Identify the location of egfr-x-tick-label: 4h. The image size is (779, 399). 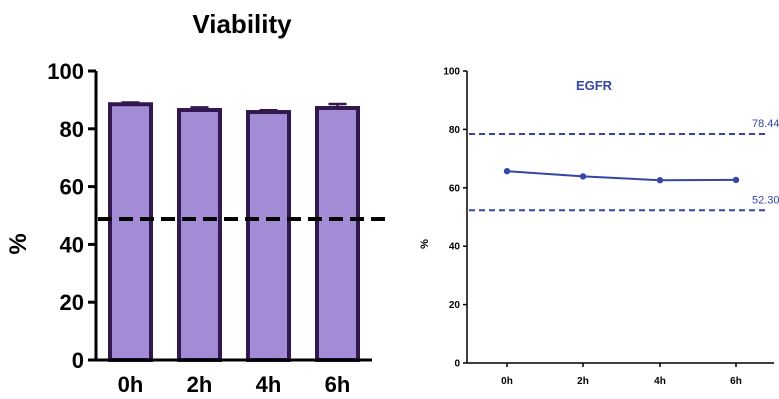
(660, 381).